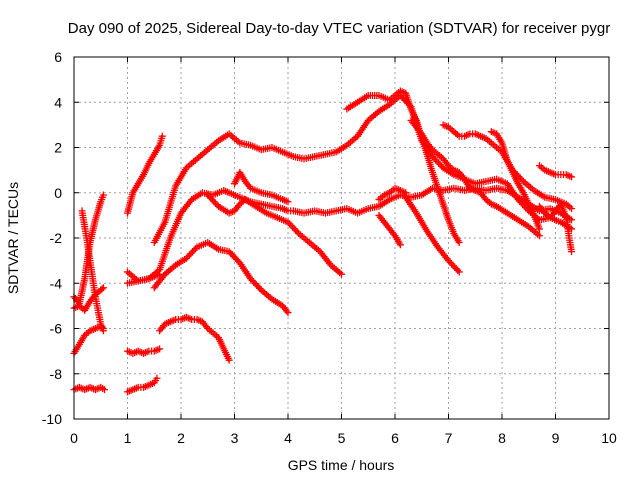 The height and width of the screenshot is (480, 640). Describe the element at coordinates (274, 234) in the screenshot. I see `series-s14` at that location.